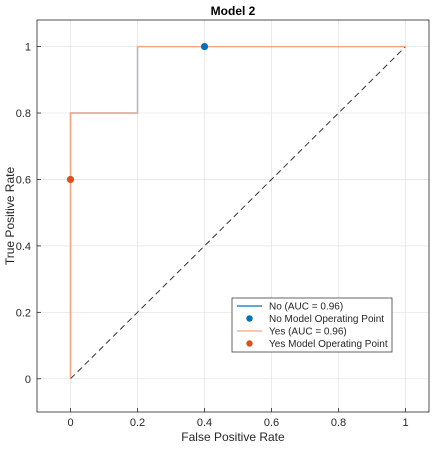 This screenshot has height=449, width=435. What do you see at coordinates (28, 48) in the screenshot?
I see `y-tick-label: 1` at bounding box center [28, 48].